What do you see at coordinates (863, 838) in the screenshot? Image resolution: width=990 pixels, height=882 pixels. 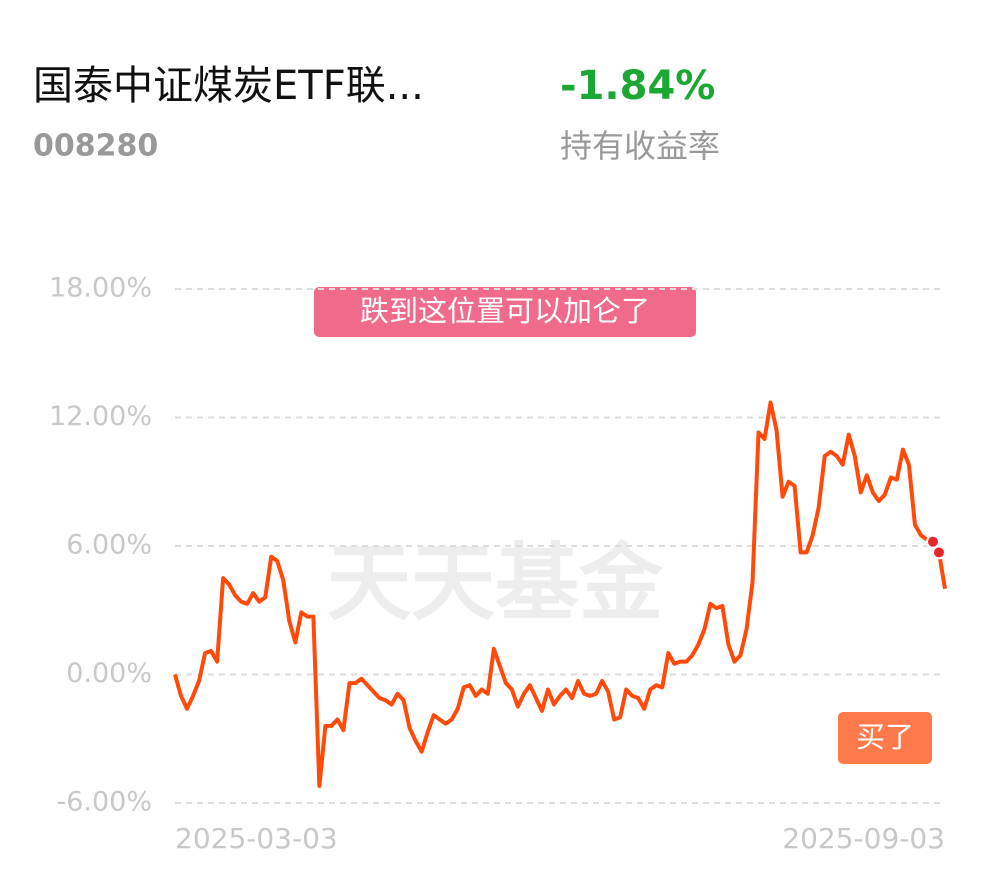 I see `x-tick-label: 2025-09-03` at bounding box center [863, 838].